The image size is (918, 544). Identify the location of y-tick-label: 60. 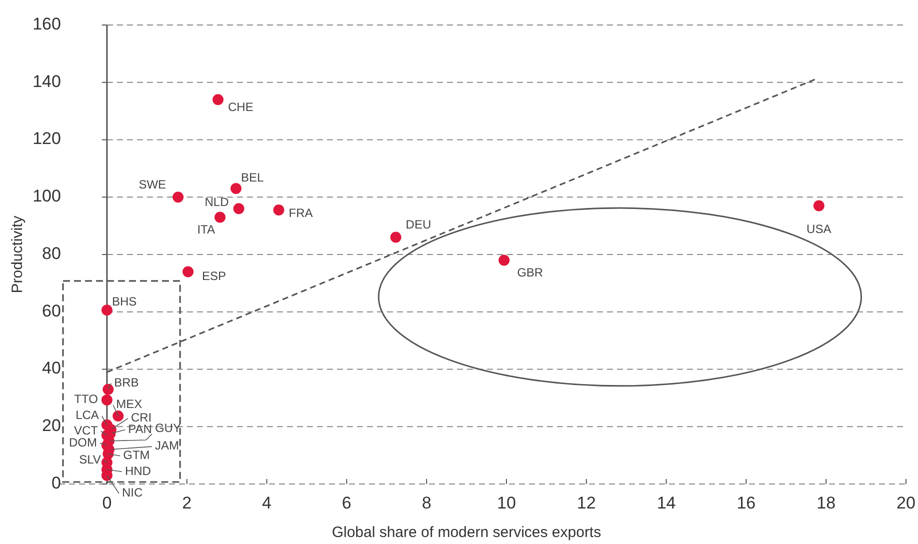
(51, 310).